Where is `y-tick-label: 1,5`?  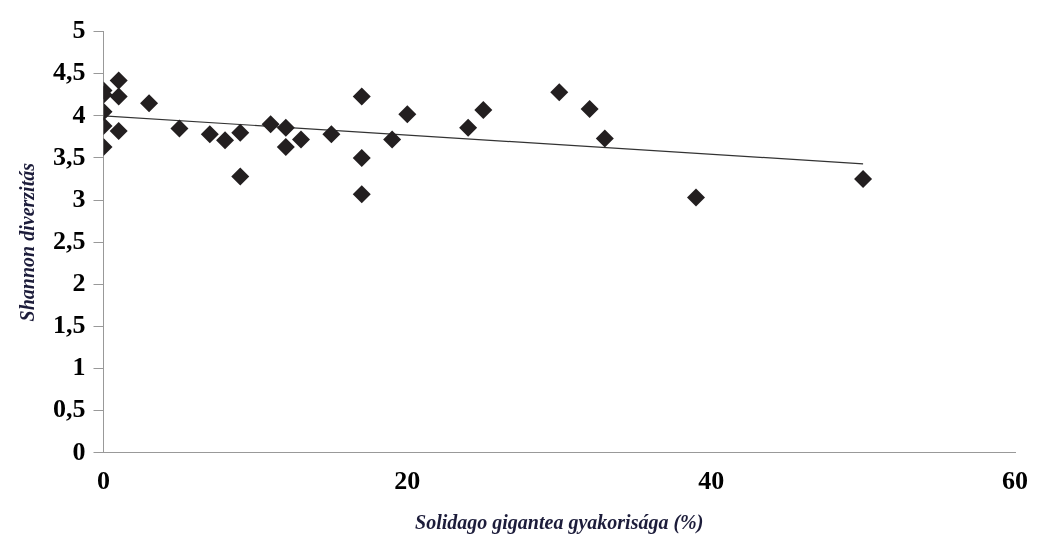
y-tick-label: 1,5 is located at coordinates (69, 325).